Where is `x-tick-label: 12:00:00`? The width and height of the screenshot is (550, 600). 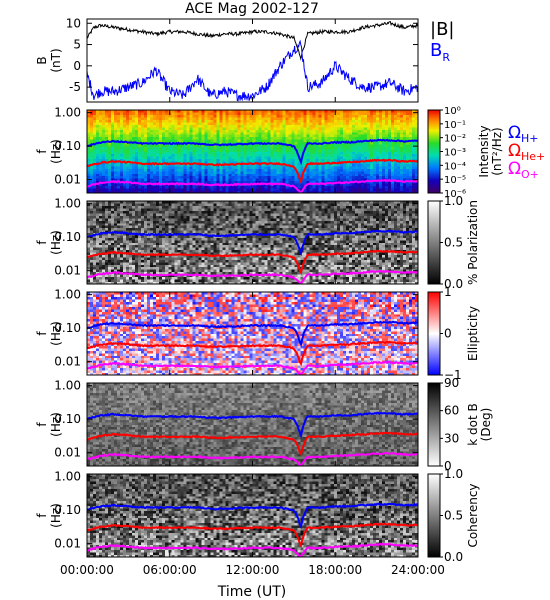 x-tick-label: 12:00:00 is located at coordinates (253, 570).